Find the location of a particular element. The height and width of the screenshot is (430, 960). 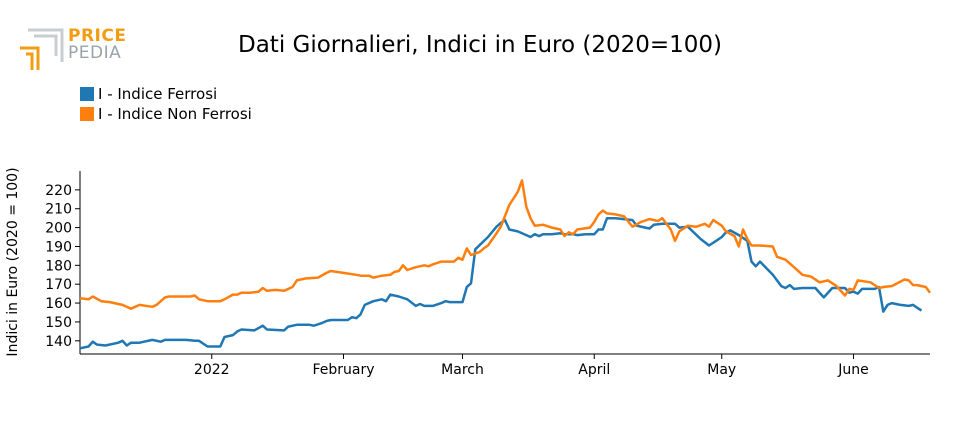

legend-swatch-non-ferrosi is located at coordinates (87, 114).